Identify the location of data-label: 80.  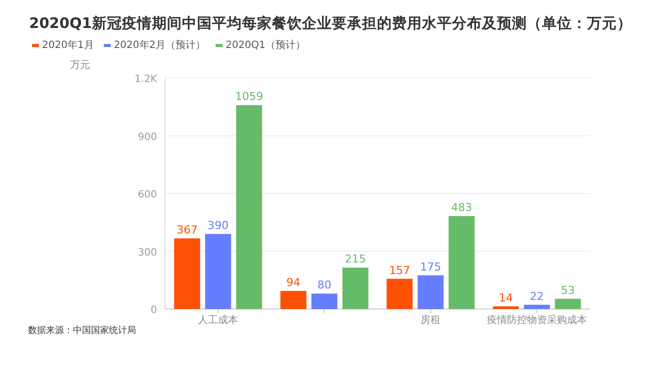
(324, 285).